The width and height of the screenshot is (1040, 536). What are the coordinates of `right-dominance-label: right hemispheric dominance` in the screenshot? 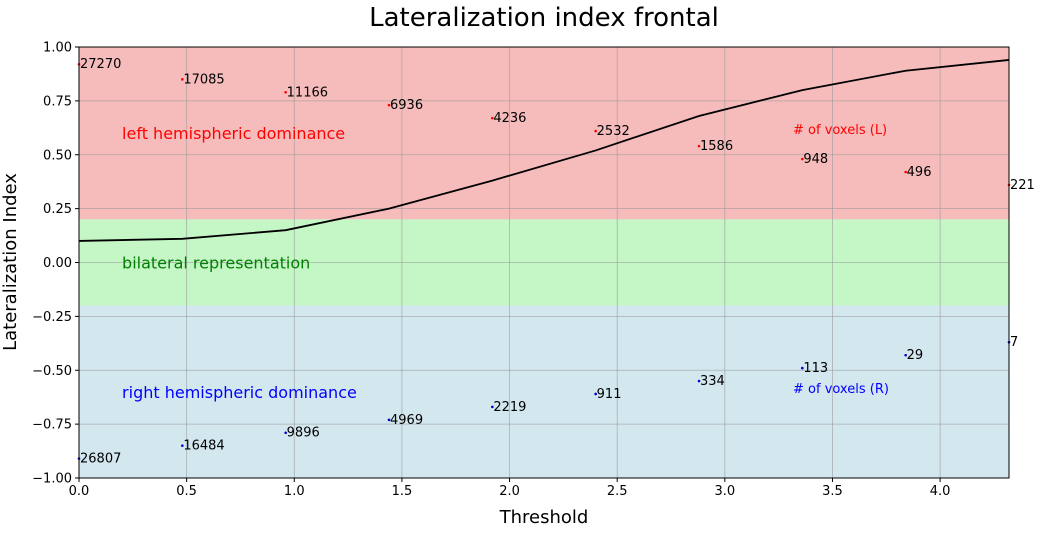 It's located at (239, 392).